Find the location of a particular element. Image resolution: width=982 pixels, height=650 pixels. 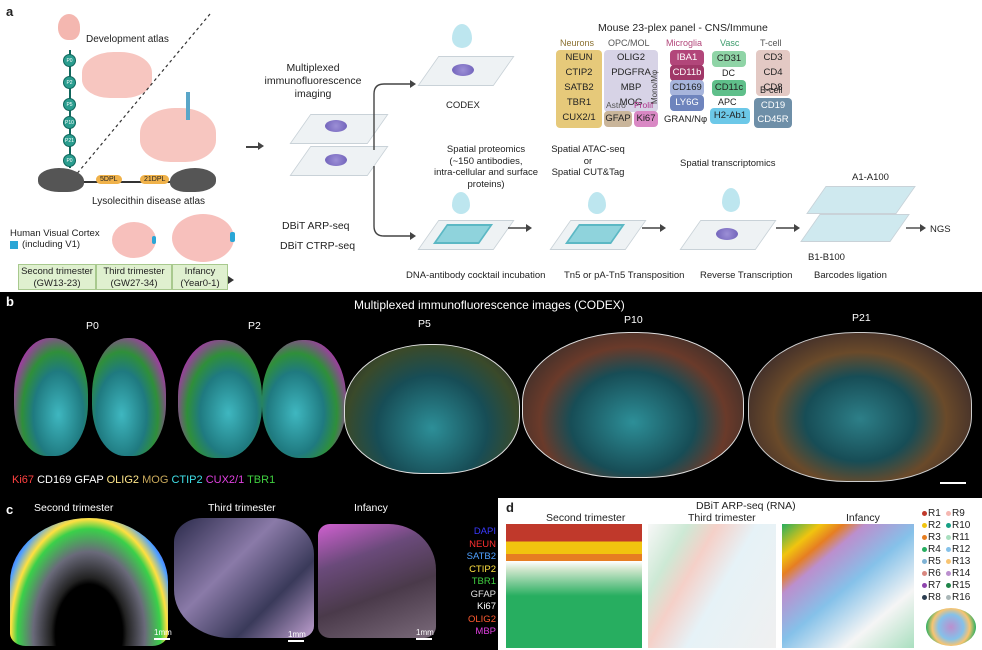

legend-item: CD169 is located at coordinates (54, 480).